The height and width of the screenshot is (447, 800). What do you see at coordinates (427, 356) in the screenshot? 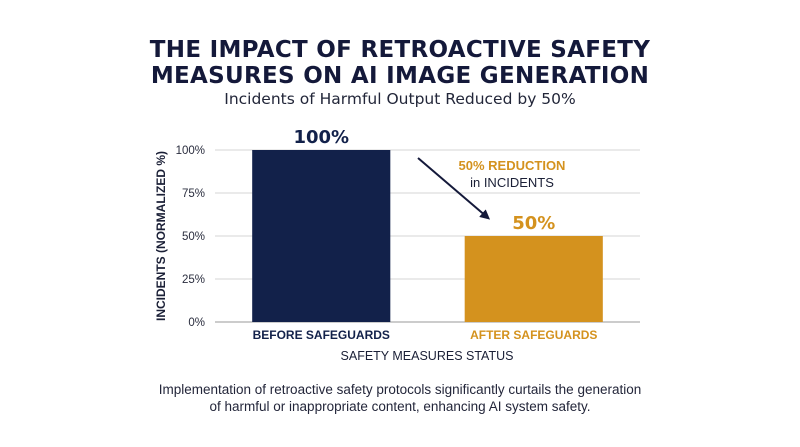
I see `x-axis-title: SAFETY MEASURES STATUS` at bounding box center [427, 356].